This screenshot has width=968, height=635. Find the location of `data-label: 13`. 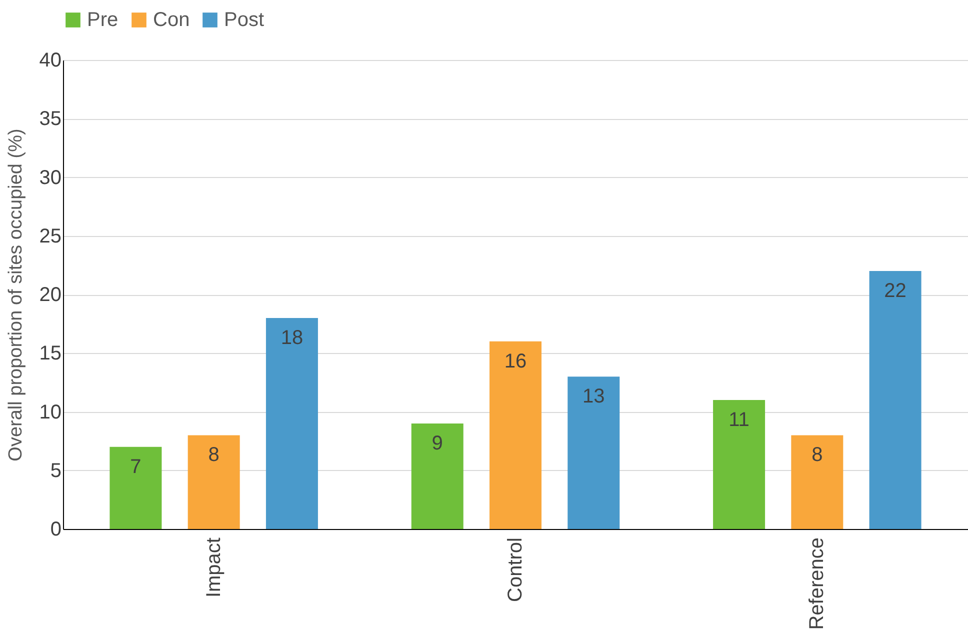

data-label: 13 is located at coordinates (593, 397).